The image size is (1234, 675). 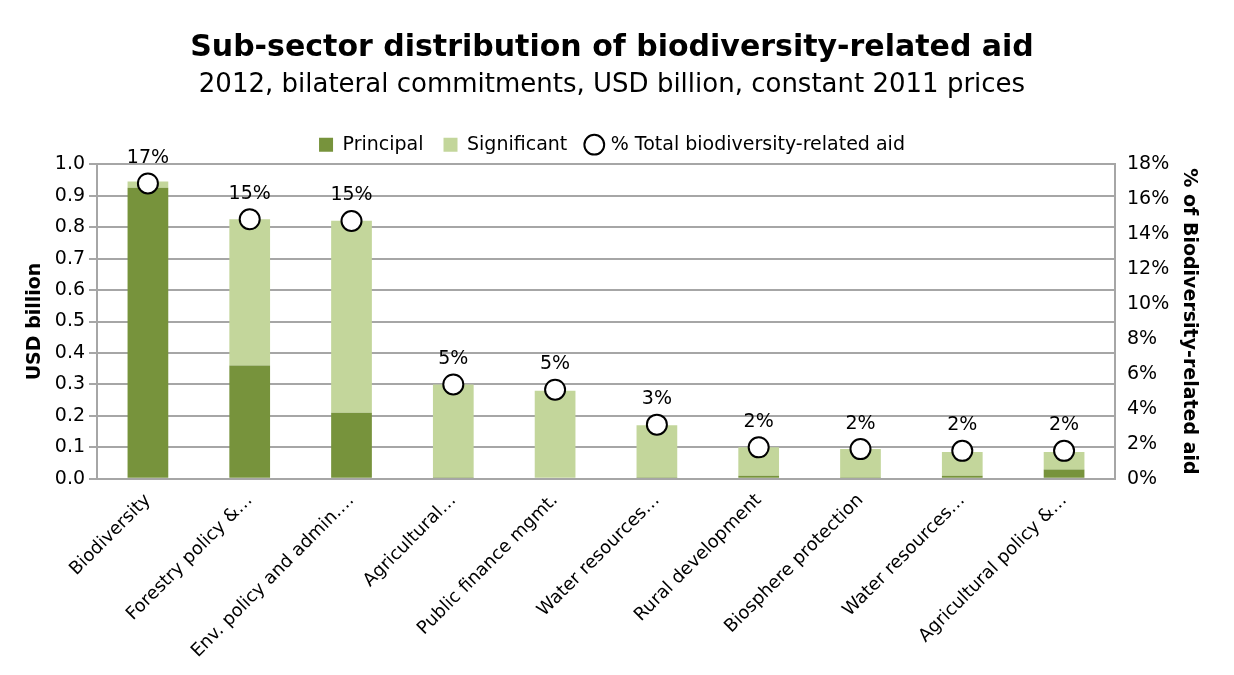 I want to click on y2-tick-label: 4%, so click(x=1142, y=406).